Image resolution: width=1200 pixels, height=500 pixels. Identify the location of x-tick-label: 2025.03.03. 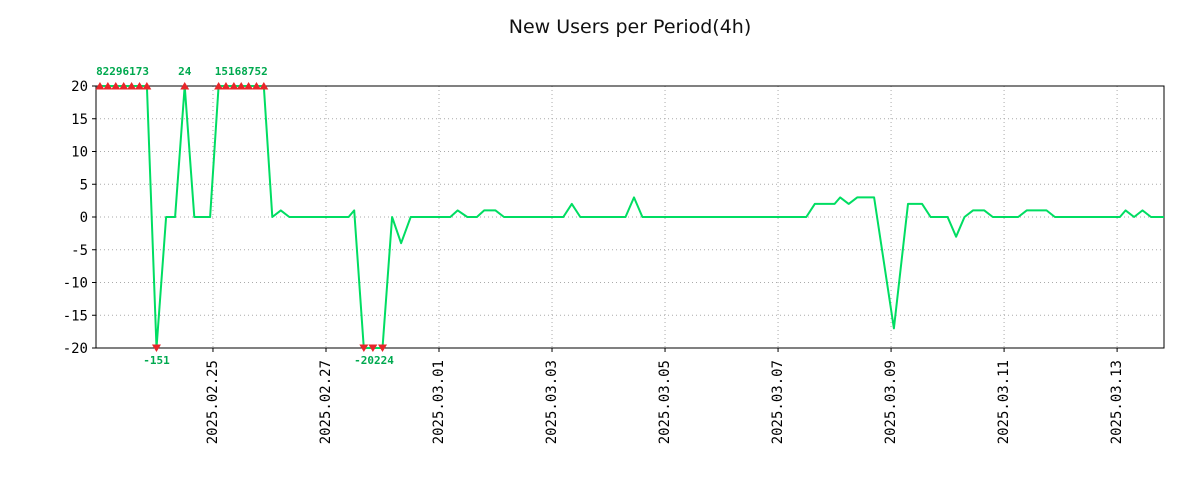
(552, 402).